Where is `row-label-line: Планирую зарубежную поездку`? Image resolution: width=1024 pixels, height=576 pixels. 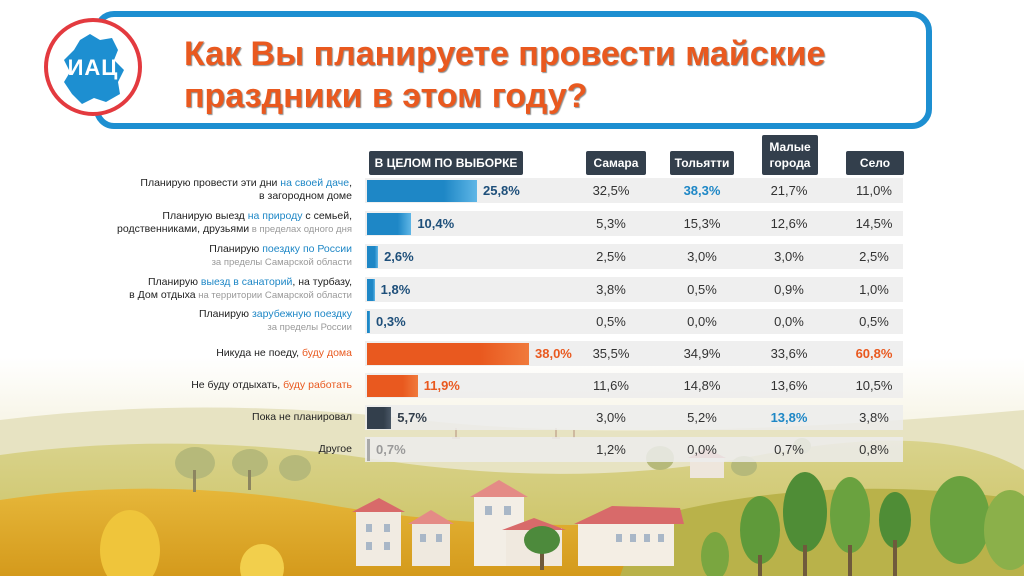
row-label-line: Планирую зарубежную поездку is located at coordinates (202, 314).